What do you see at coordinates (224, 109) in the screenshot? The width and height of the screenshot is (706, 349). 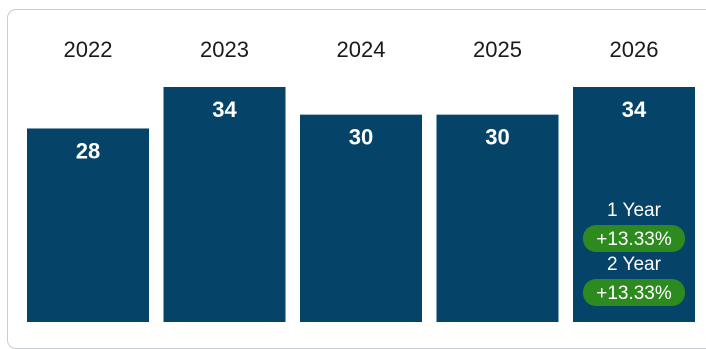 I see `data-label-2023: 34` at bounding box center [224, 109].